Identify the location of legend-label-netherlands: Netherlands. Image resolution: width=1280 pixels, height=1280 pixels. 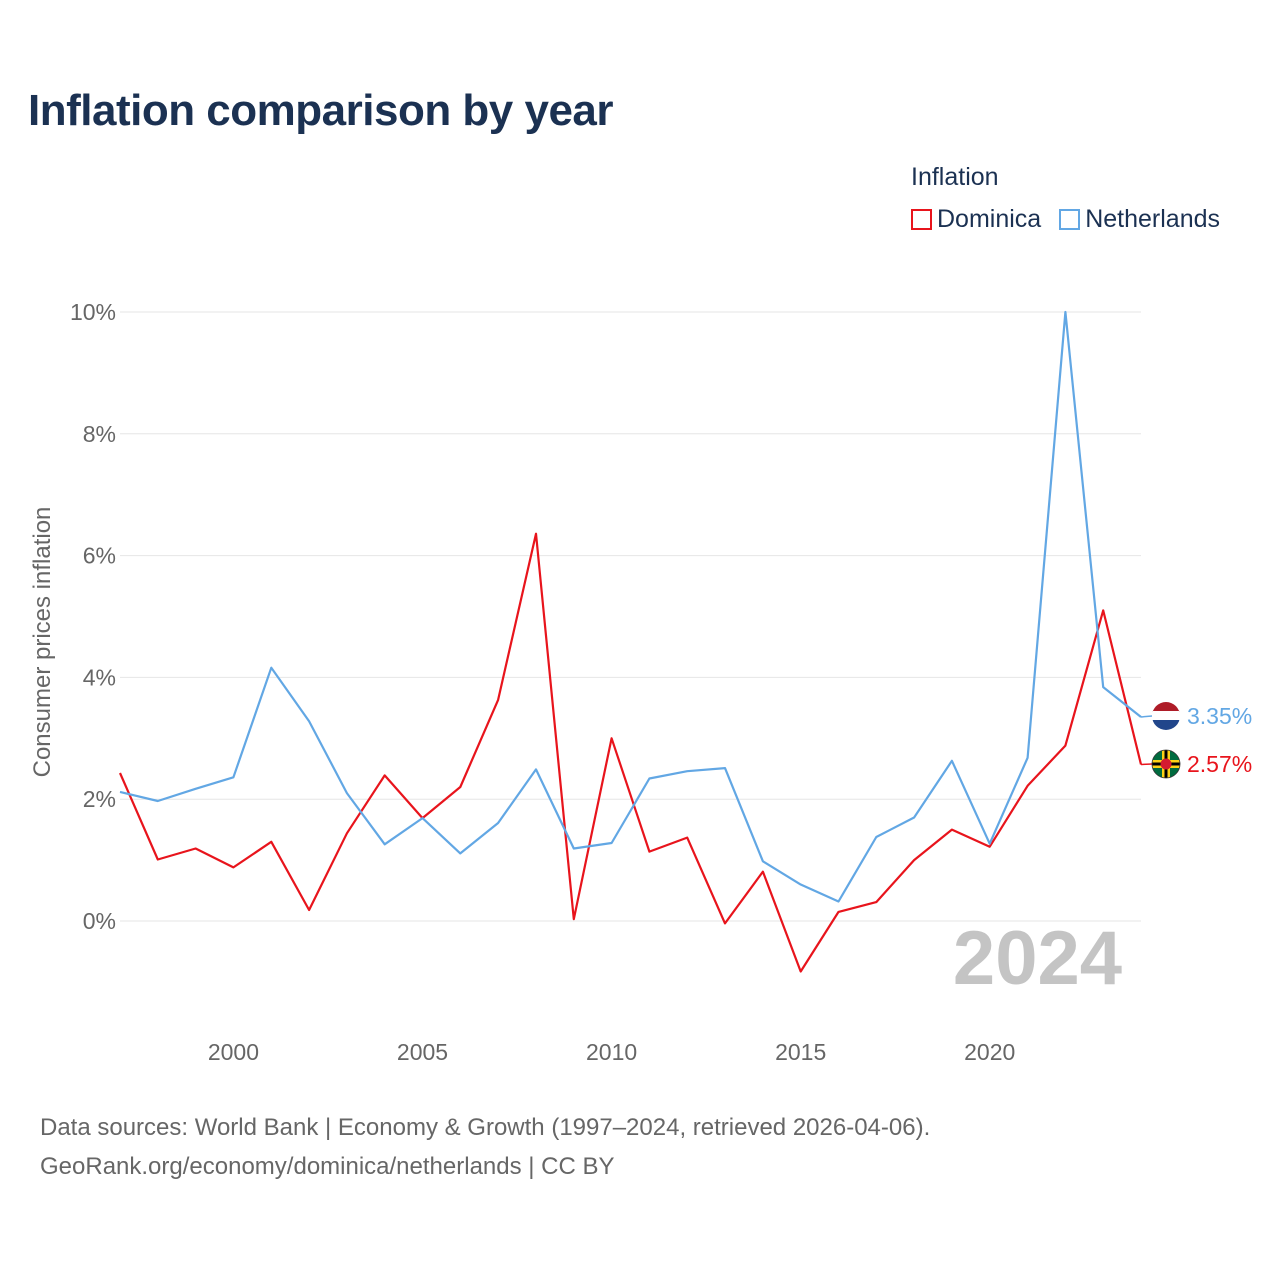
(1153, 219).